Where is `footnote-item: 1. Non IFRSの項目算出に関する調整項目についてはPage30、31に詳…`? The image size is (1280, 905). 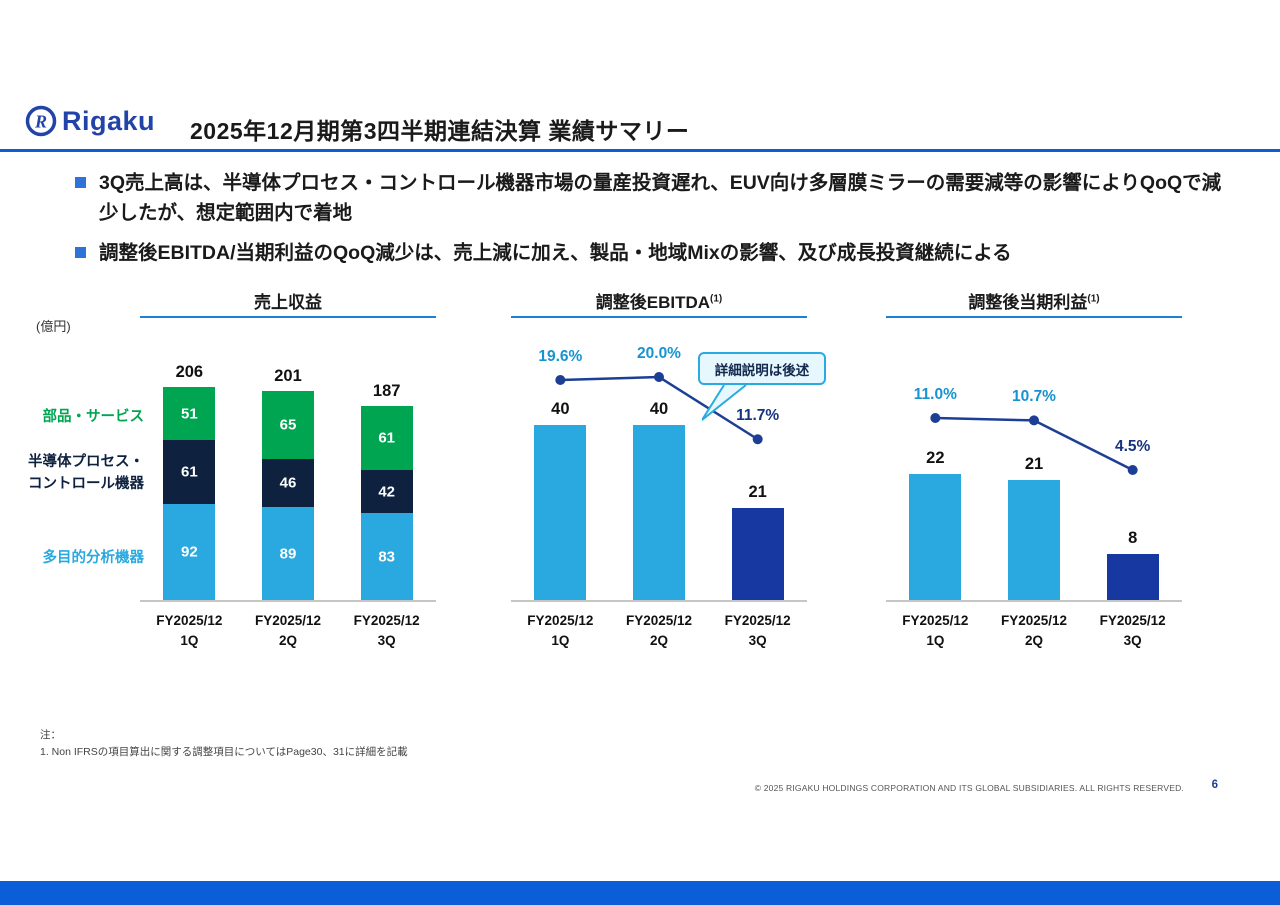 footnote-item: 1. Non IFRSの項目算出に関する調整項目についてはPage30、31に詳… is located at coordinates (224, 751).